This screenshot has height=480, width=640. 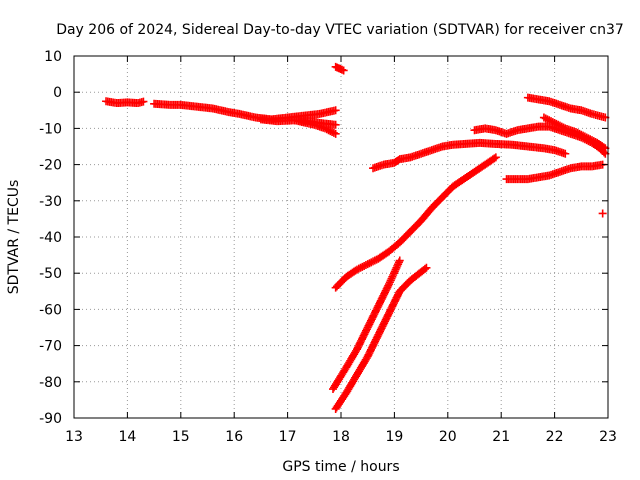 I want to click on x-tick-label: 23, so click(x=608, y=437).